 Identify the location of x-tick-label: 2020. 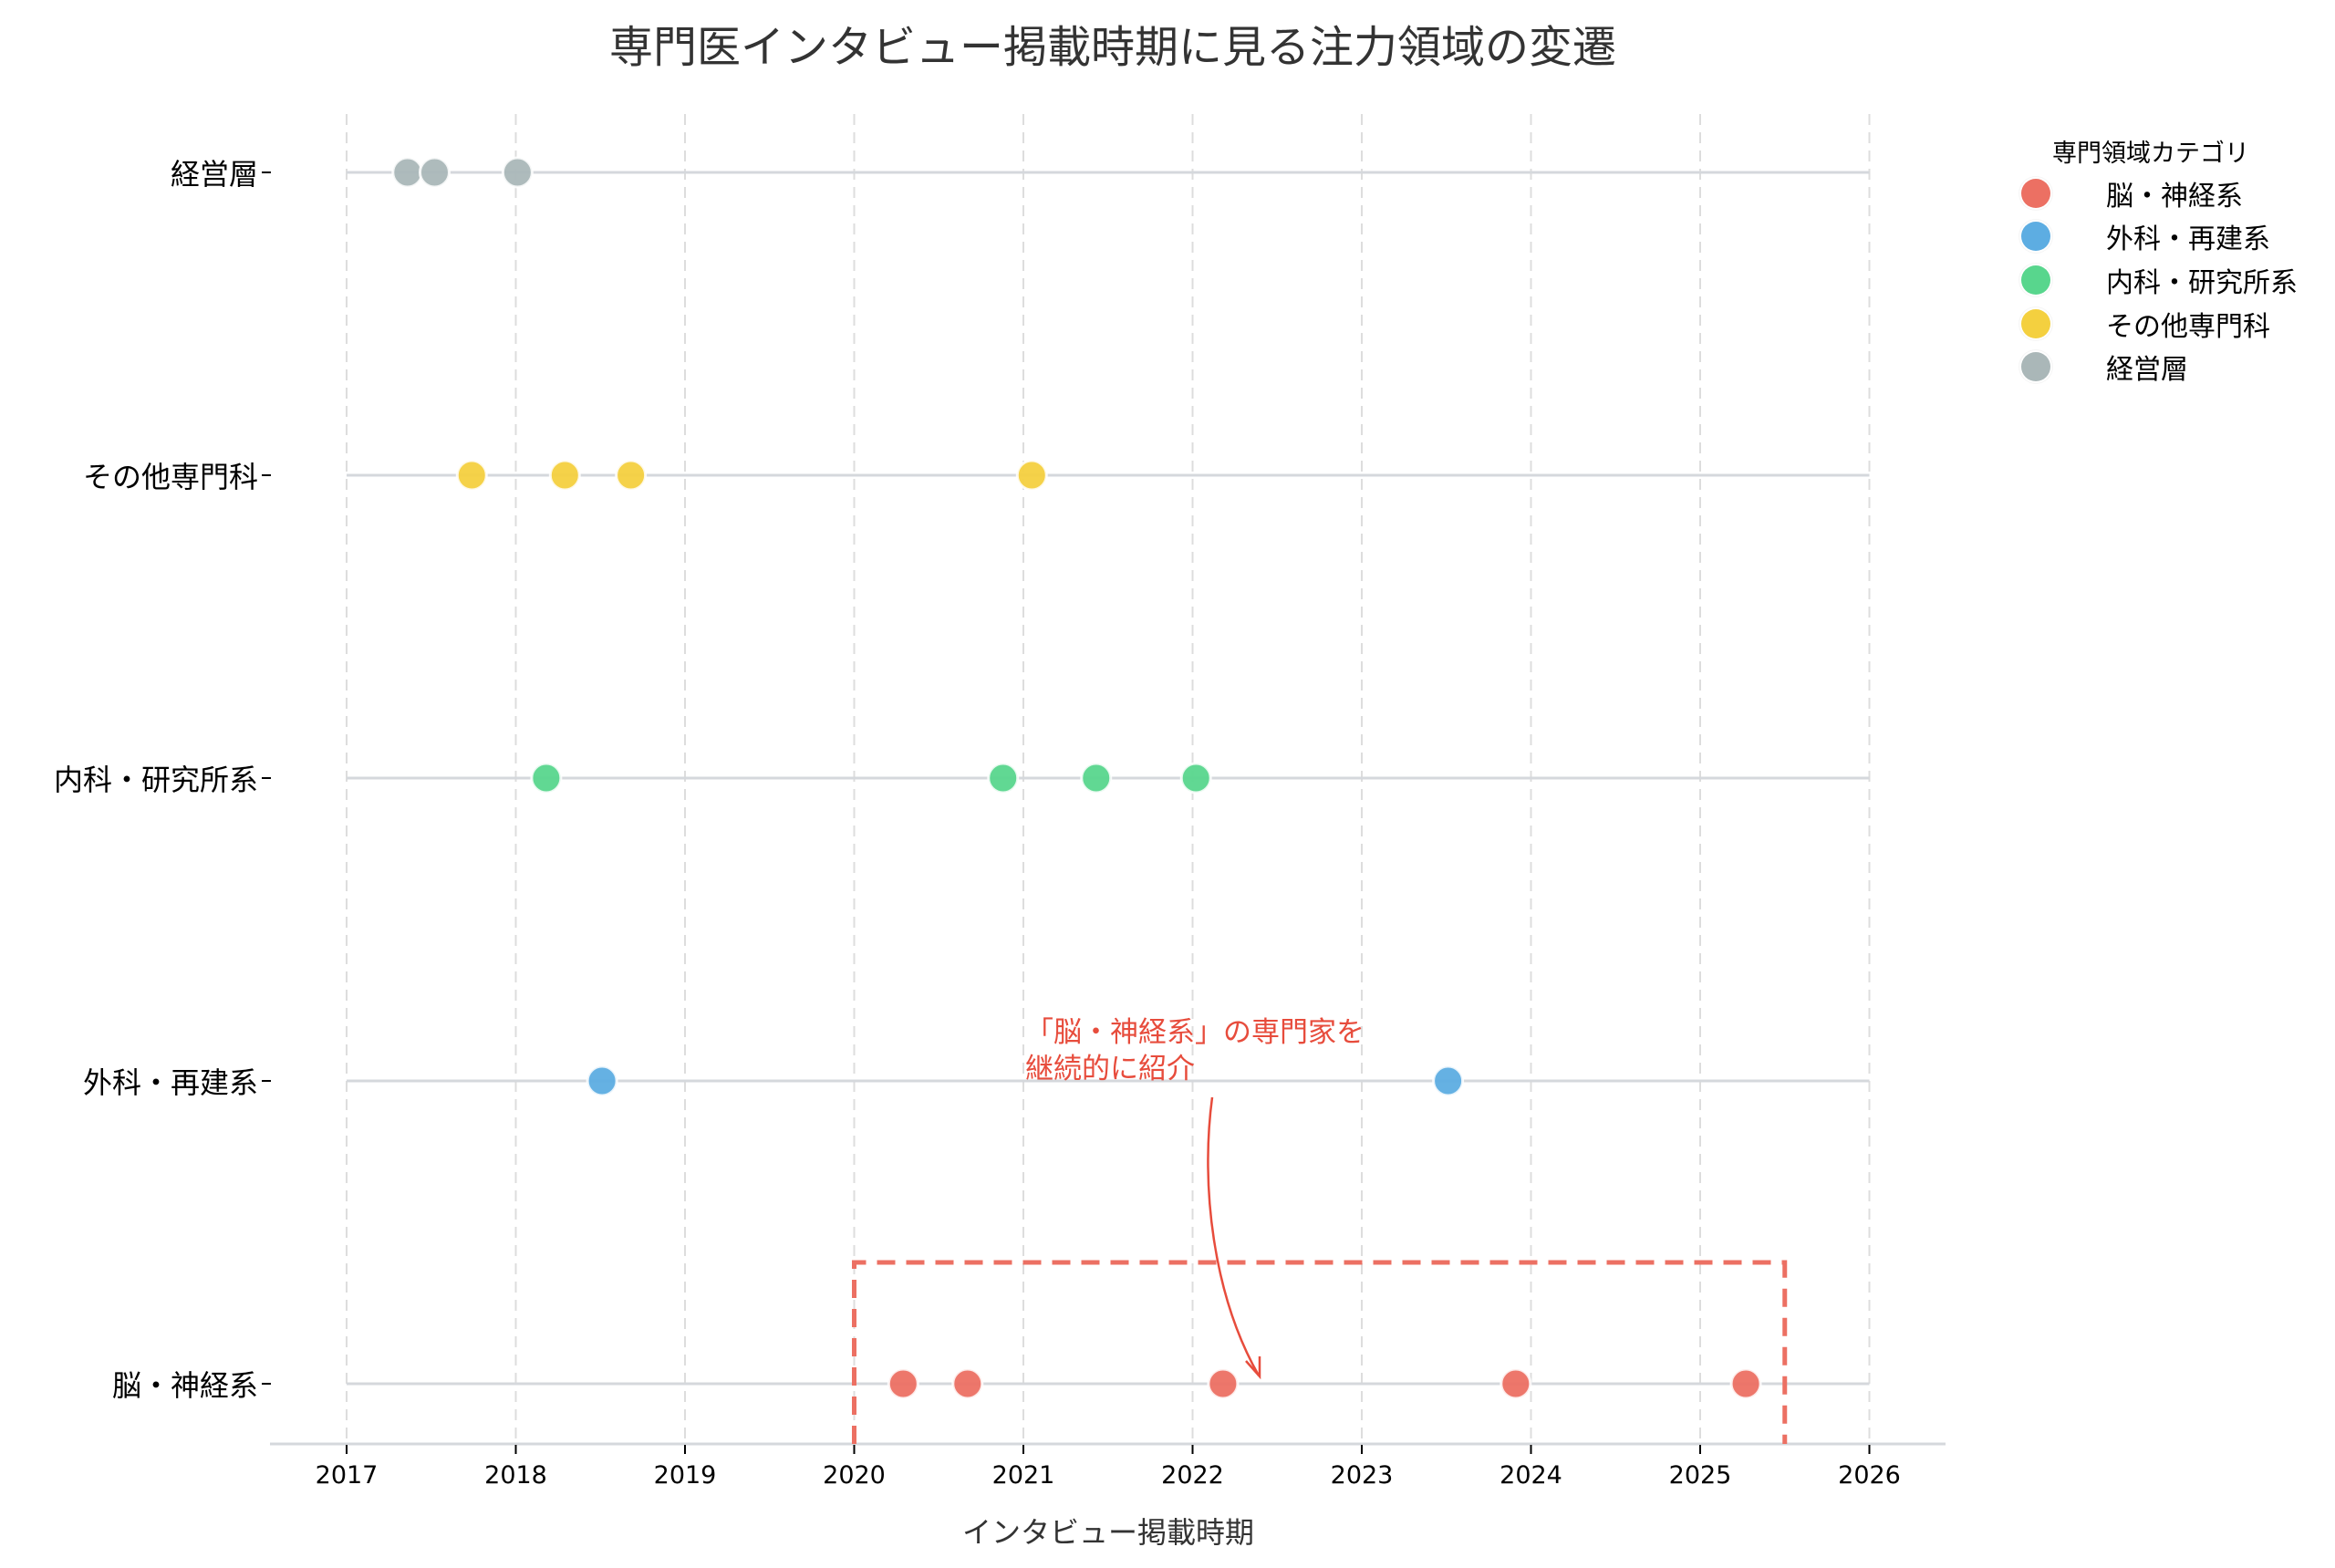
(854, 1475).